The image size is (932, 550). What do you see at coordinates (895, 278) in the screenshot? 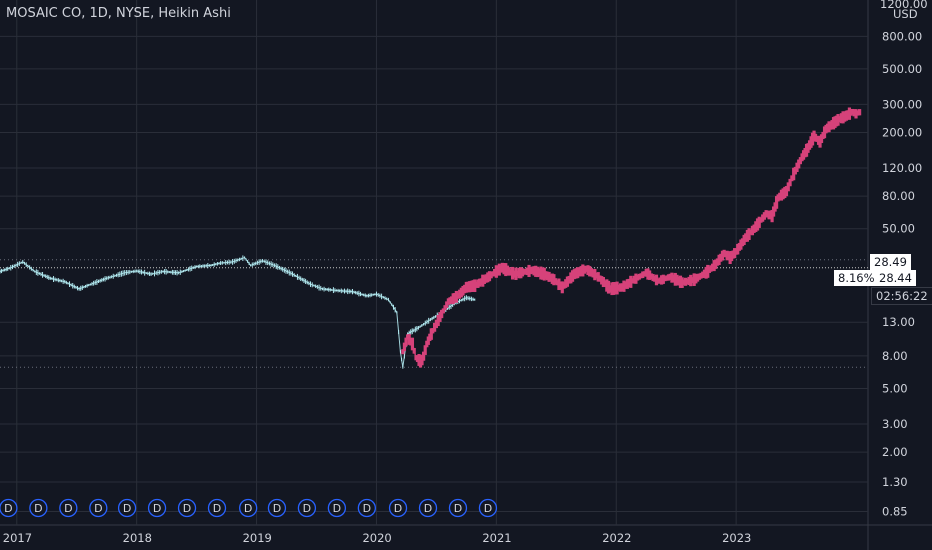
I see `current-price-label: 28.44` at bounding box center [895, 278].